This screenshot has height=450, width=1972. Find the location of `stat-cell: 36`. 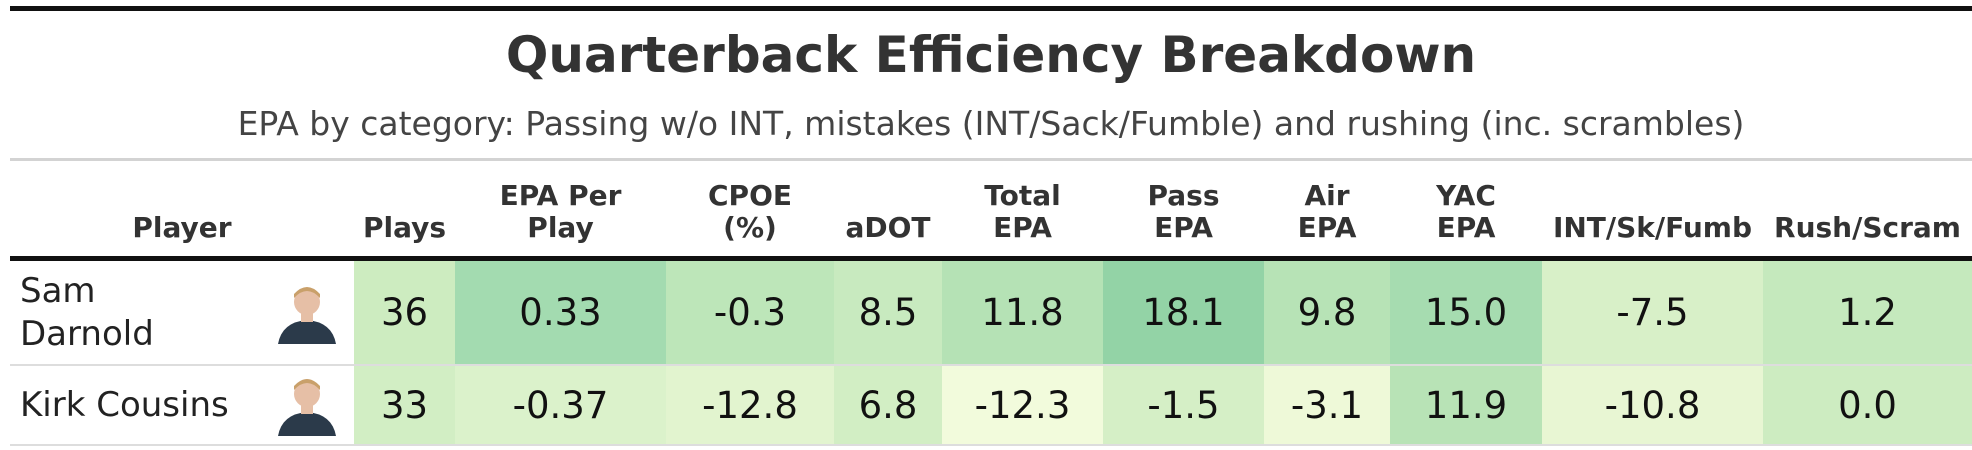

stat-cell: 36 is located at coordinates (404, 313).